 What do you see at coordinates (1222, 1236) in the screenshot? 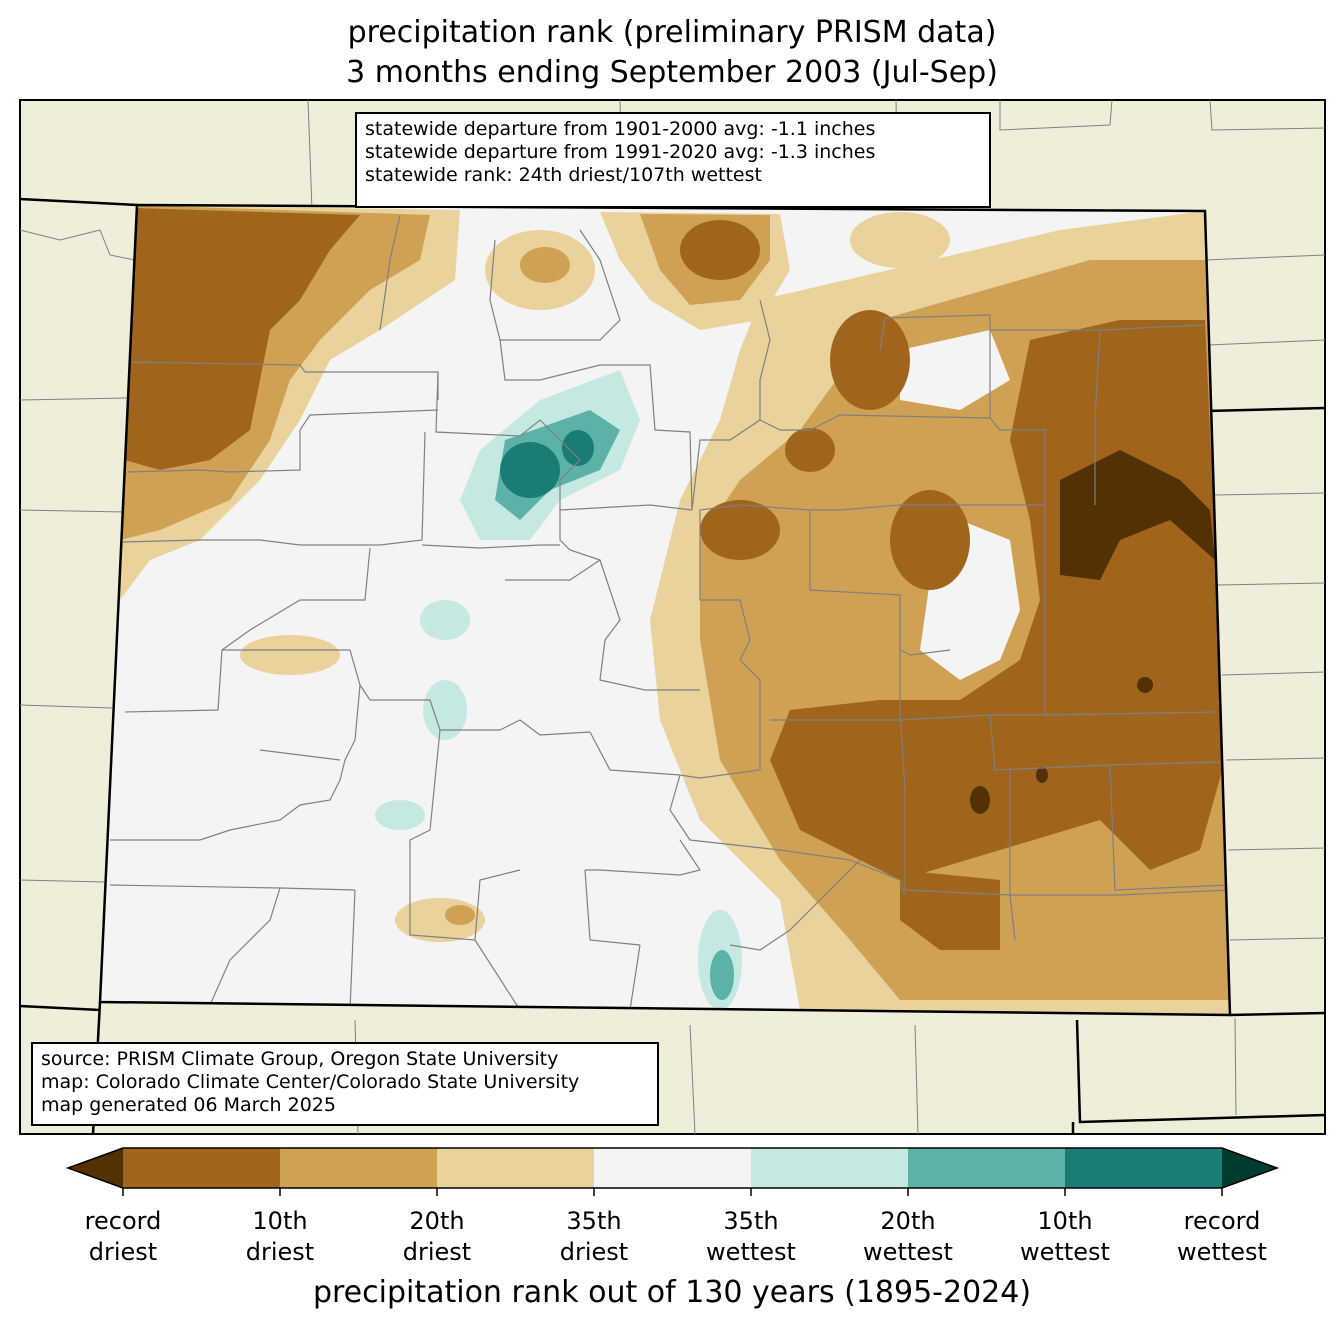
I see `colorbar-label: record wettest` at bounding box center [1222, 1236].